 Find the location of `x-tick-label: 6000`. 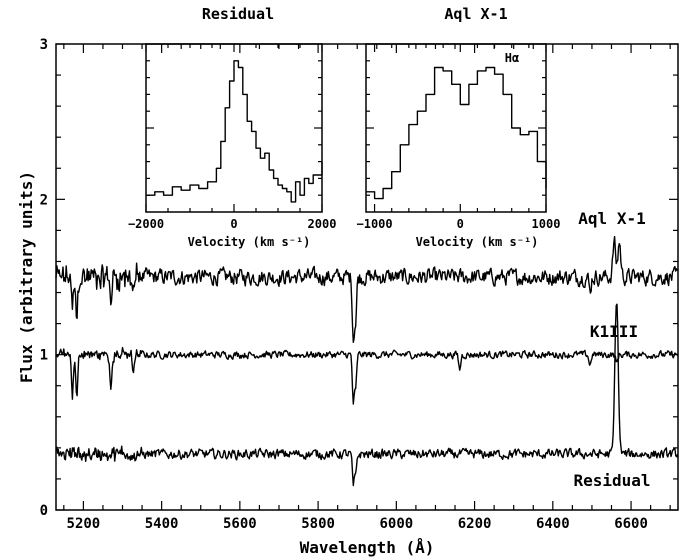

x-tick-label: 6000 is located at coordinates (396, 524).